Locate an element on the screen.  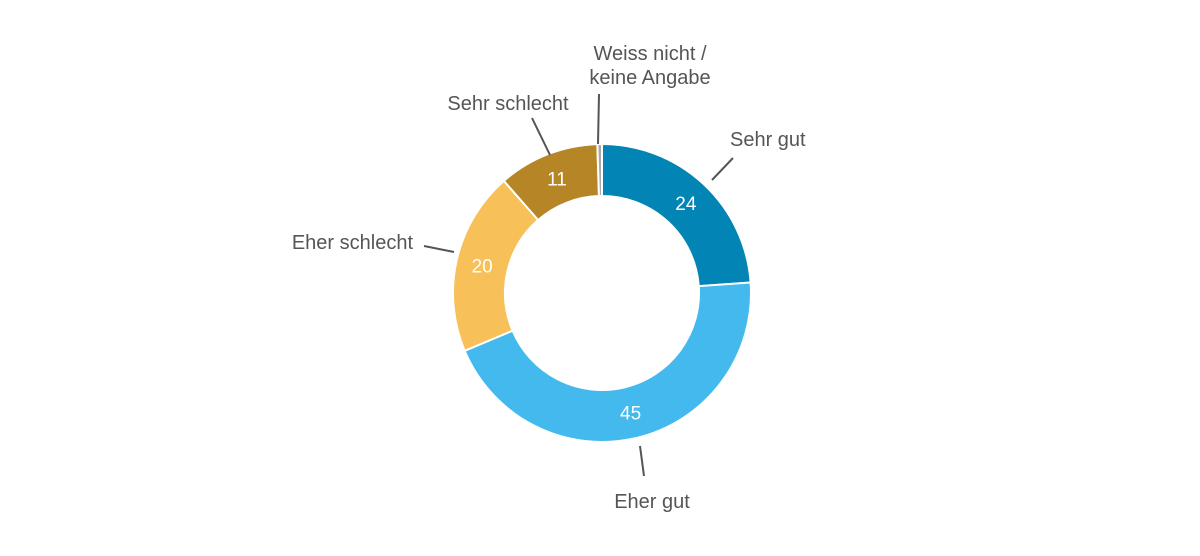
category-label-line: Sehr schlecht is located at coordinates (508, 104).